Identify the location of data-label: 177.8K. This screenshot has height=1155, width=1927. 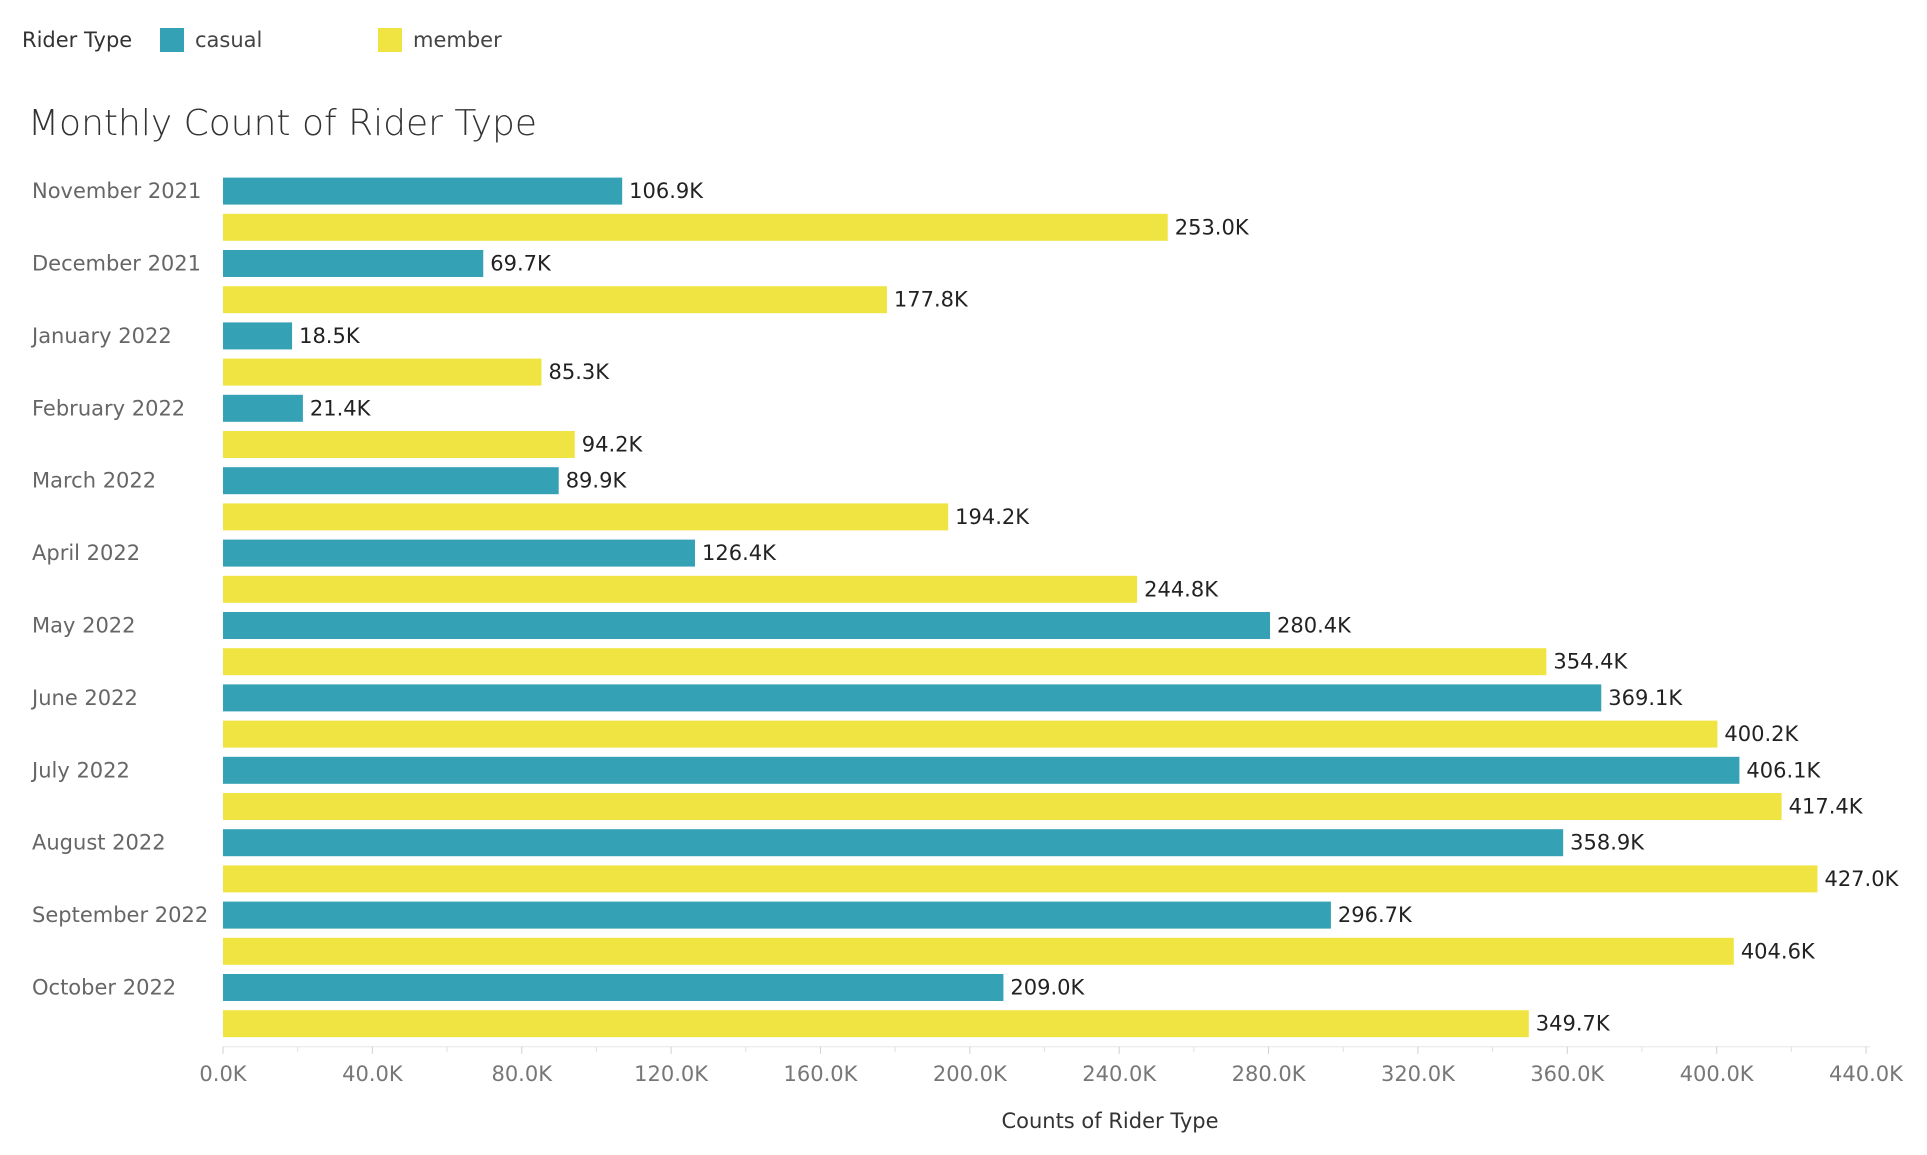
(931, 300).